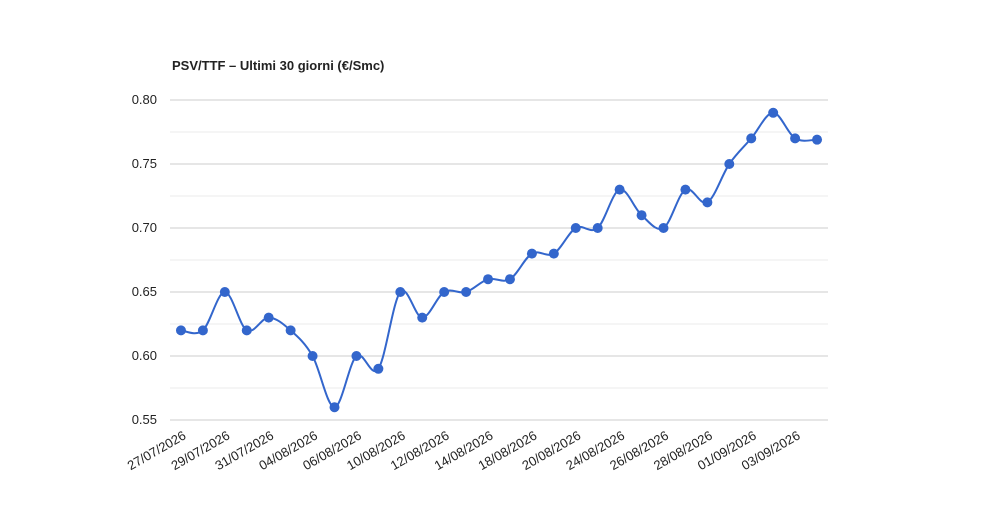 This screenshot has height=520, width=1000. I want to click on y-tick-label: 0.75, so click(144, 163).